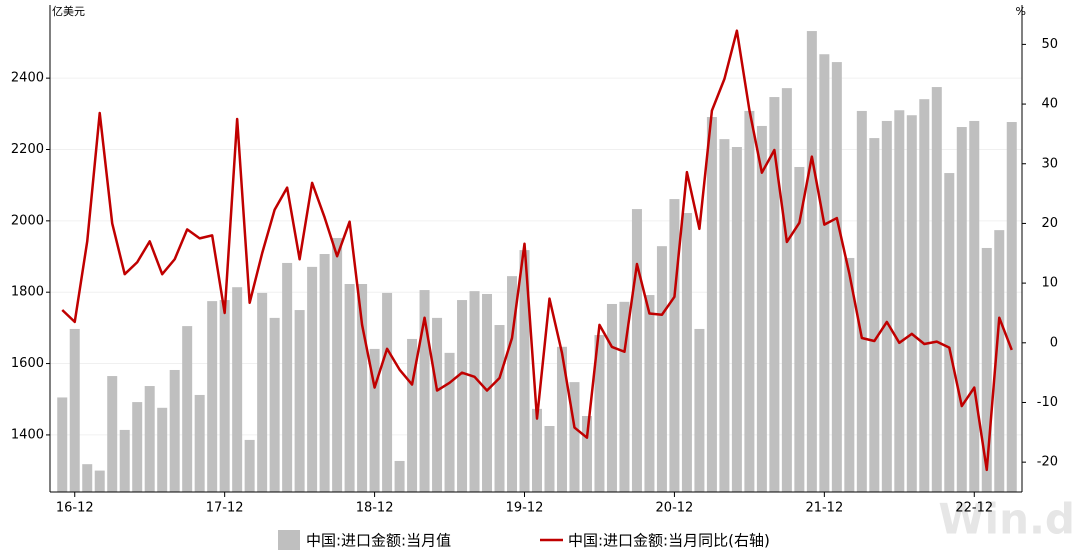 The height and width of the screenshot is (552, 1080). Describe the element at coordinates (378, 541) in the screenshot. I see `legend-label: 中国:进口金额:当月值` at that location.